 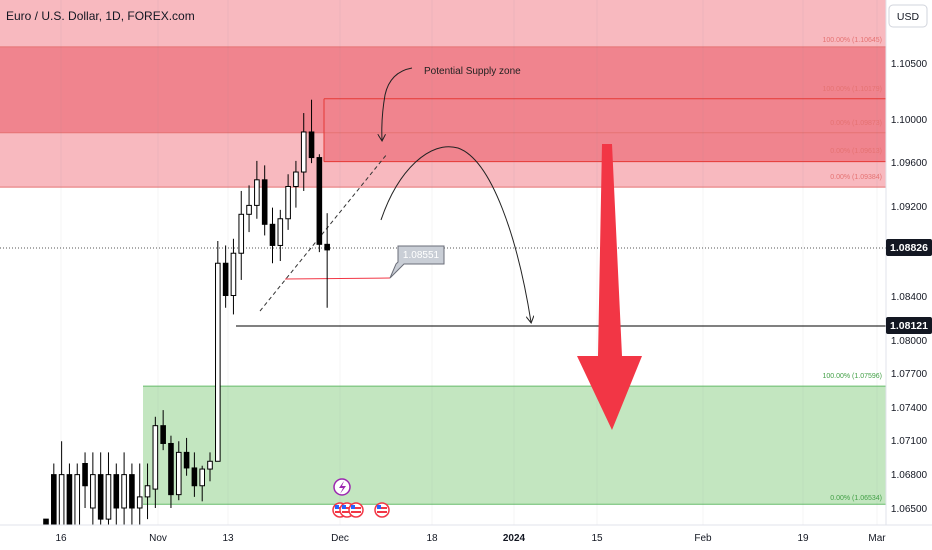 What do you see at coordinates (856, 177) in the screenshot?
I see `fib-label: 0.00% (1.09384)` at bounding box center [856, 177].